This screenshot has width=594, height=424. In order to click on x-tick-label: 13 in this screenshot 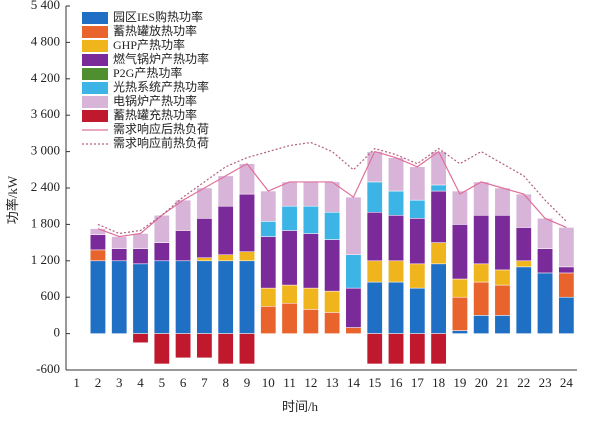, I will do `click(332, 382)`.